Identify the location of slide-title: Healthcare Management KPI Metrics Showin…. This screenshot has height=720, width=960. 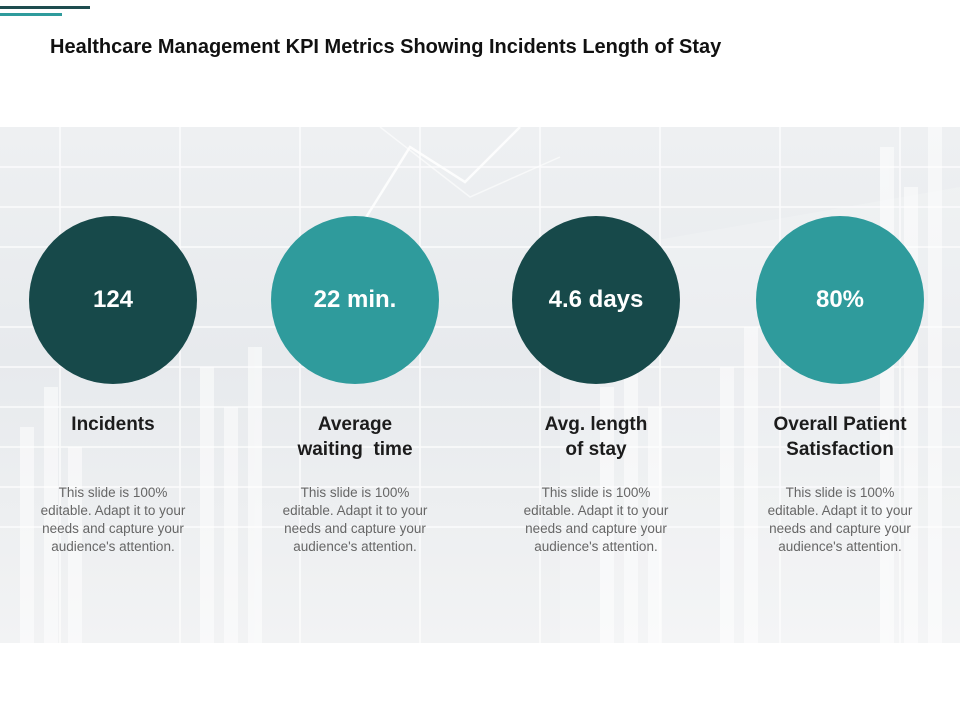
(386, 47).